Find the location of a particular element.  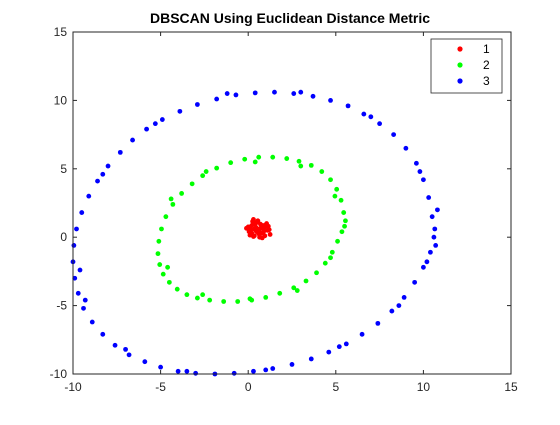

legend: 1 2 3 is located at coordinates (466, 66).